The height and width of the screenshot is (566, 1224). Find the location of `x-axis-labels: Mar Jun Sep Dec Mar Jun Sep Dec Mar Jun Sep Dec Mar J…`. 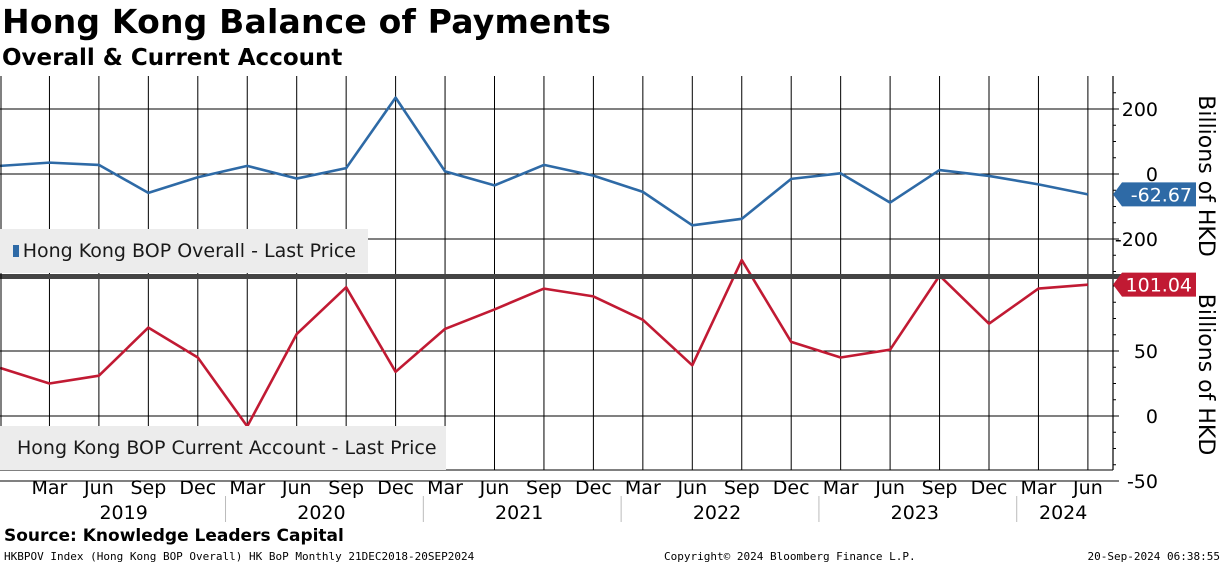

x-axis-labels: Mar Jun Sep Dec Mar Jun Sep Dec Mar Jun Sep Dec Mar J… is located at coordinates (567, 500).